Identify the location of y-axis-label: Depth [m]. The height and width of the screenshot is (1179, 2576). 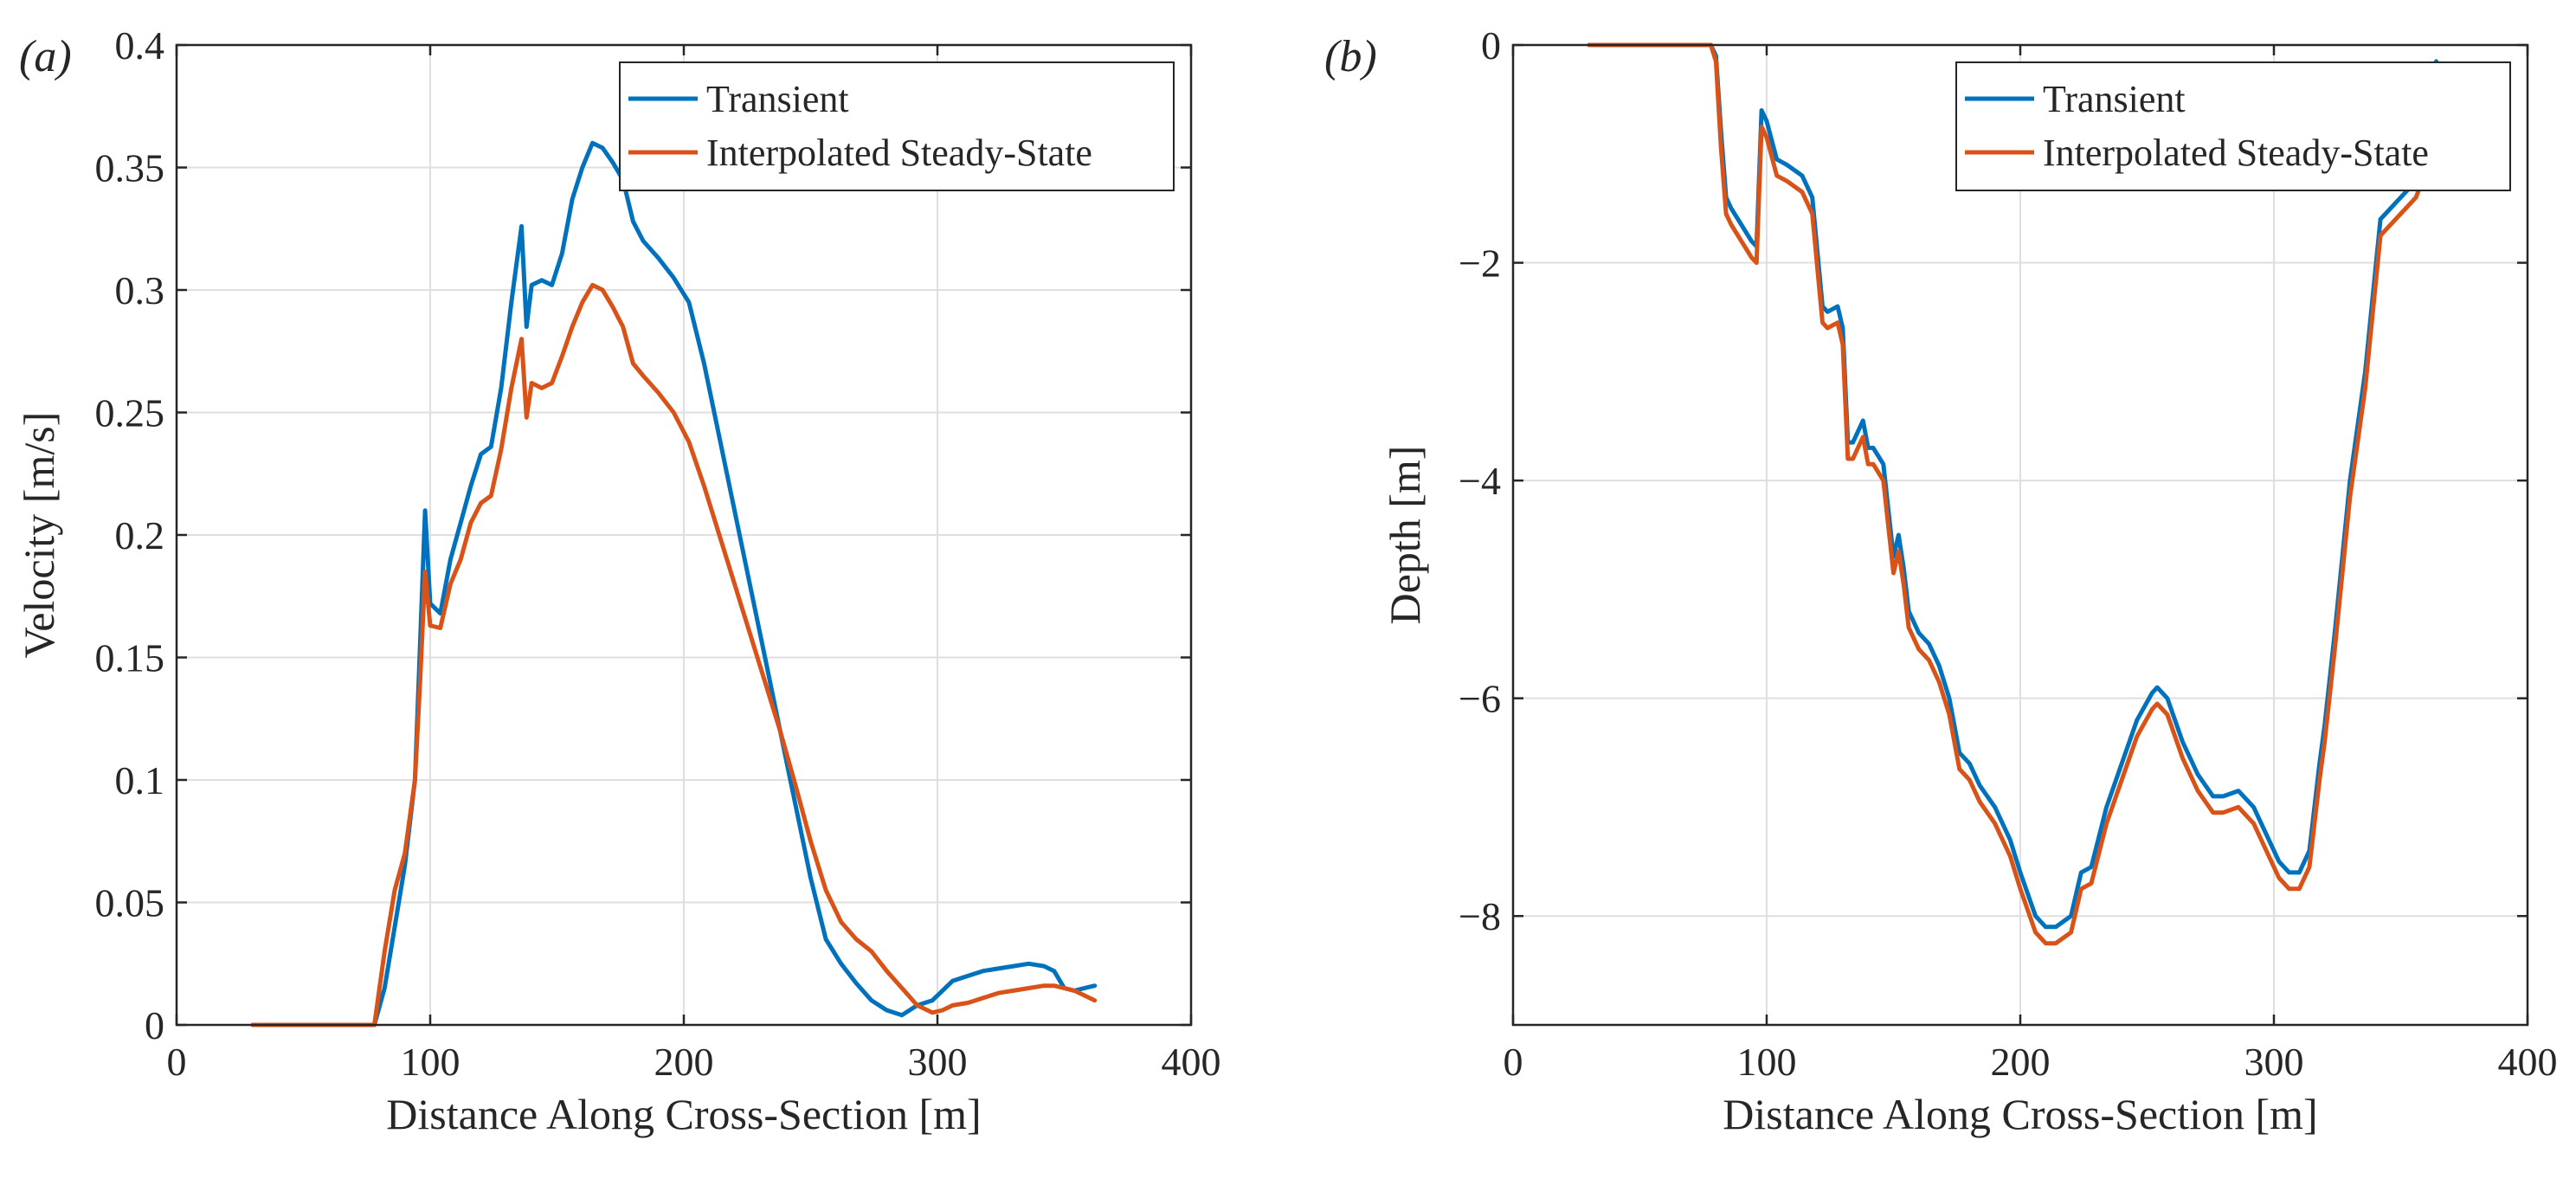
(1405, 535).